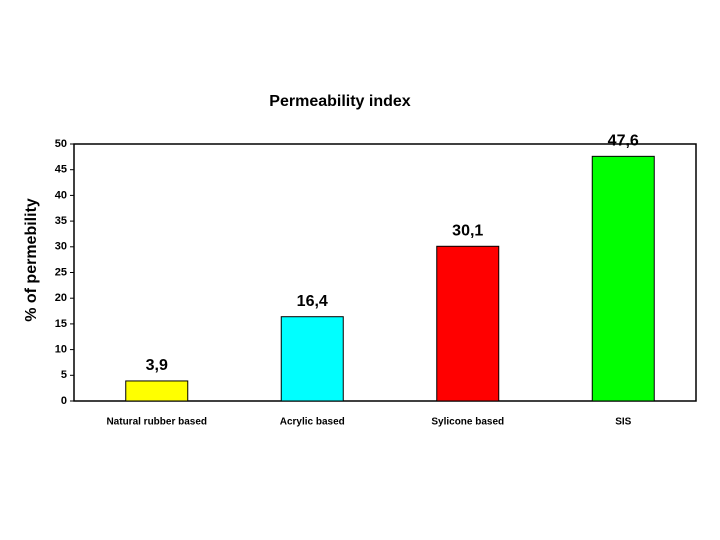 The height and width of the screenshot is (540, 720). Describe the element at coordinates (623, 422) in the screenshot. I see `x-tick-label: SIS` at that location.